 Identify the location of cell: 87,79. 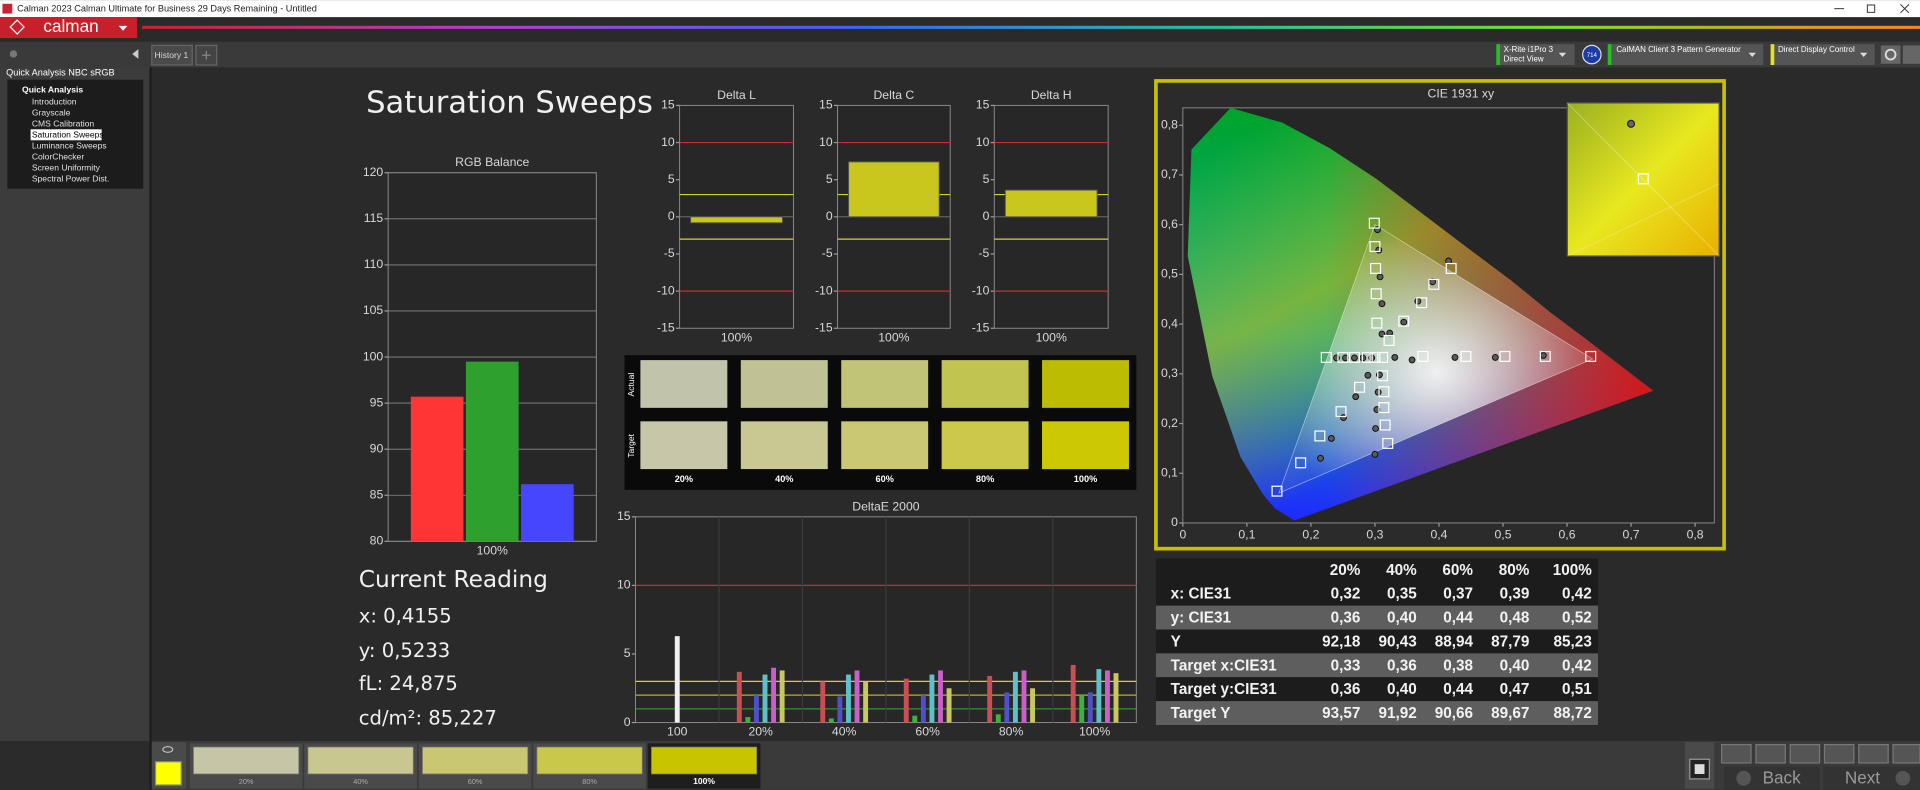
(1510, 641).